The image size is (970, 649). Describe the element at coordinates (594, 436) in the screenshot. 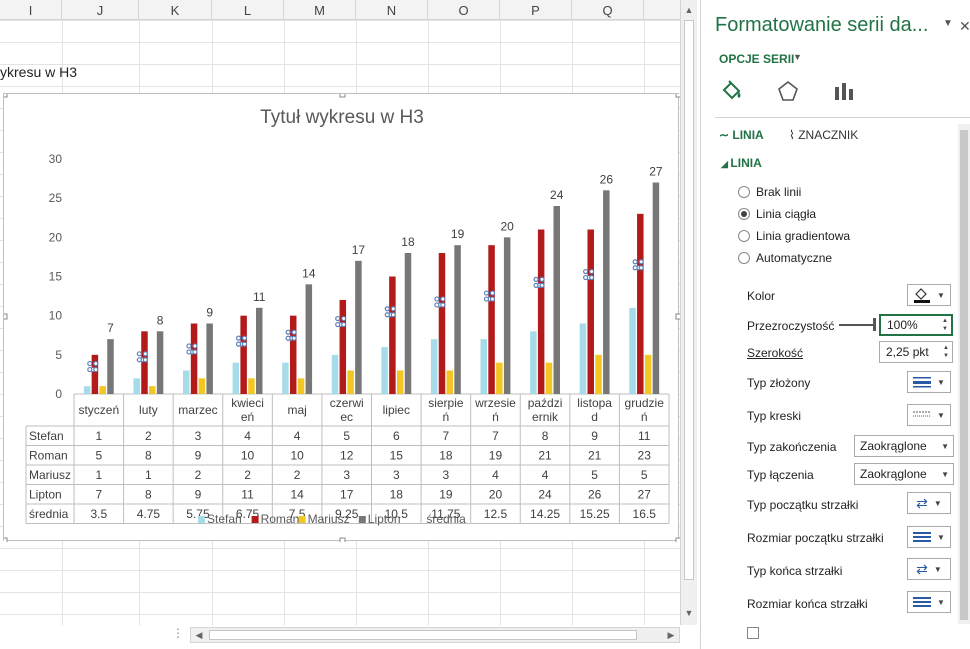

I see `table-cell: 9` at that location.